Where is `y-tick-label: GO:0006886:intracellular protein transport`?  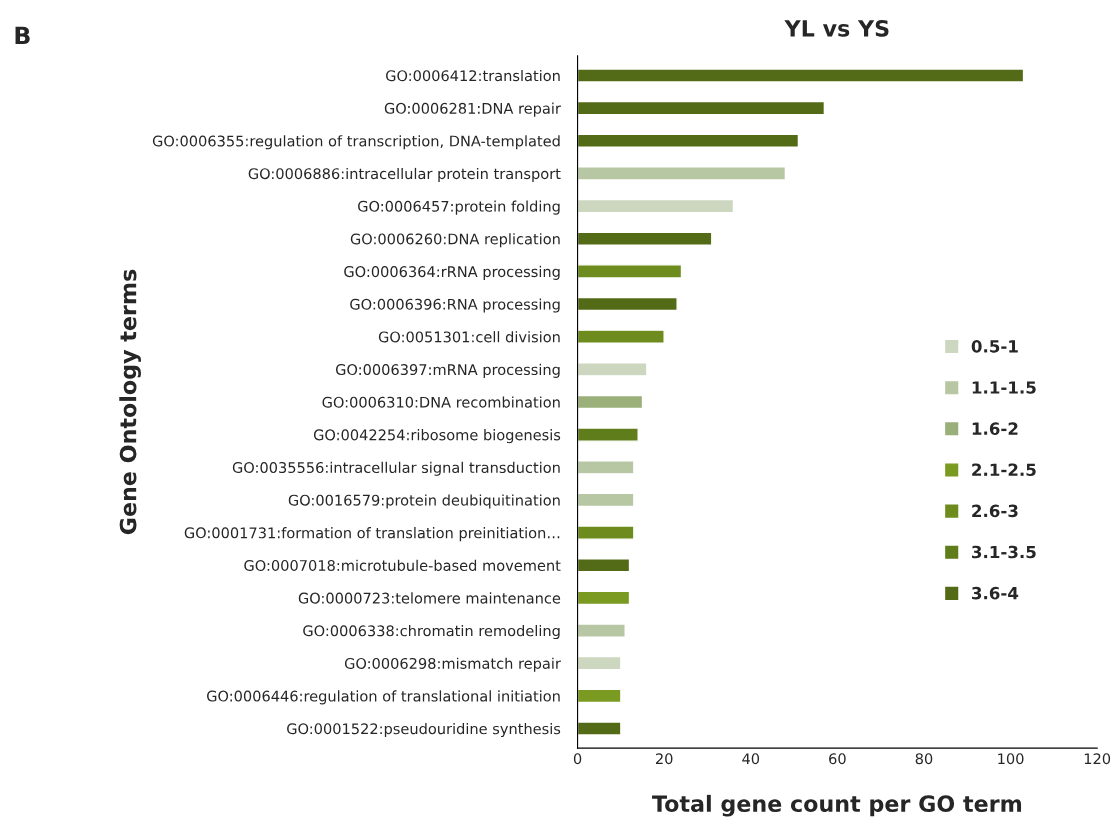 y-tick-label: GO:0006886:intracellular protein transport is located at coordinates (404, 174).